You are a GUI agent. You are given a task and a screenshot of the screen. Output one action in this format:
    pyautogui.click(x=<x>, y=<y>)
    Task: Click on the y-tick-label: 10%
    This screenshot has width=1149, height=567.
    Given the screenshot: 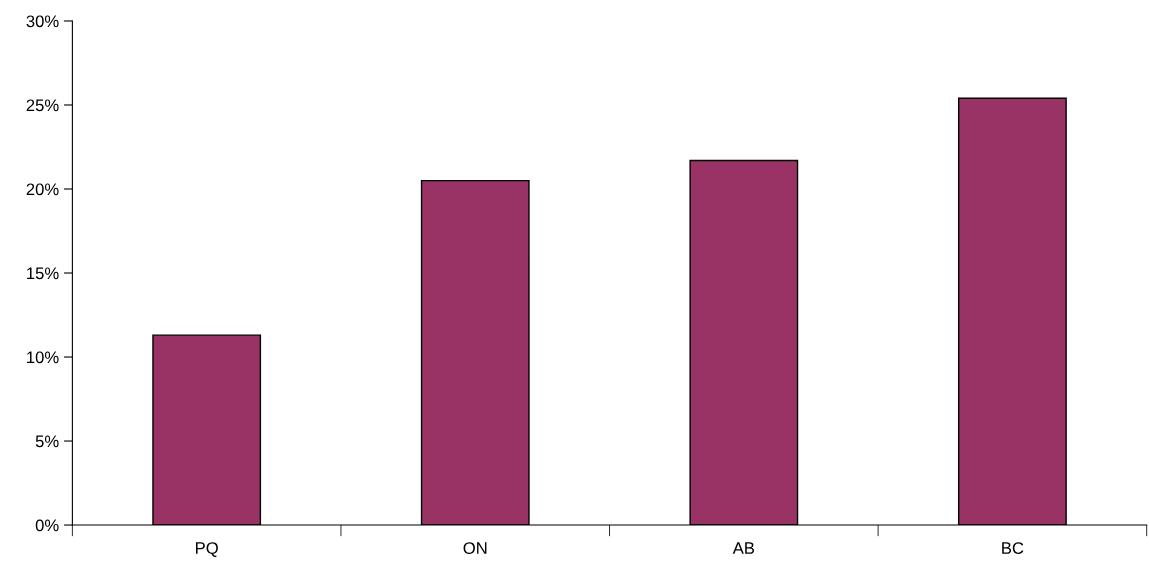 What is the action you would take?
    pyautogui.click(x=43, y=357)
    